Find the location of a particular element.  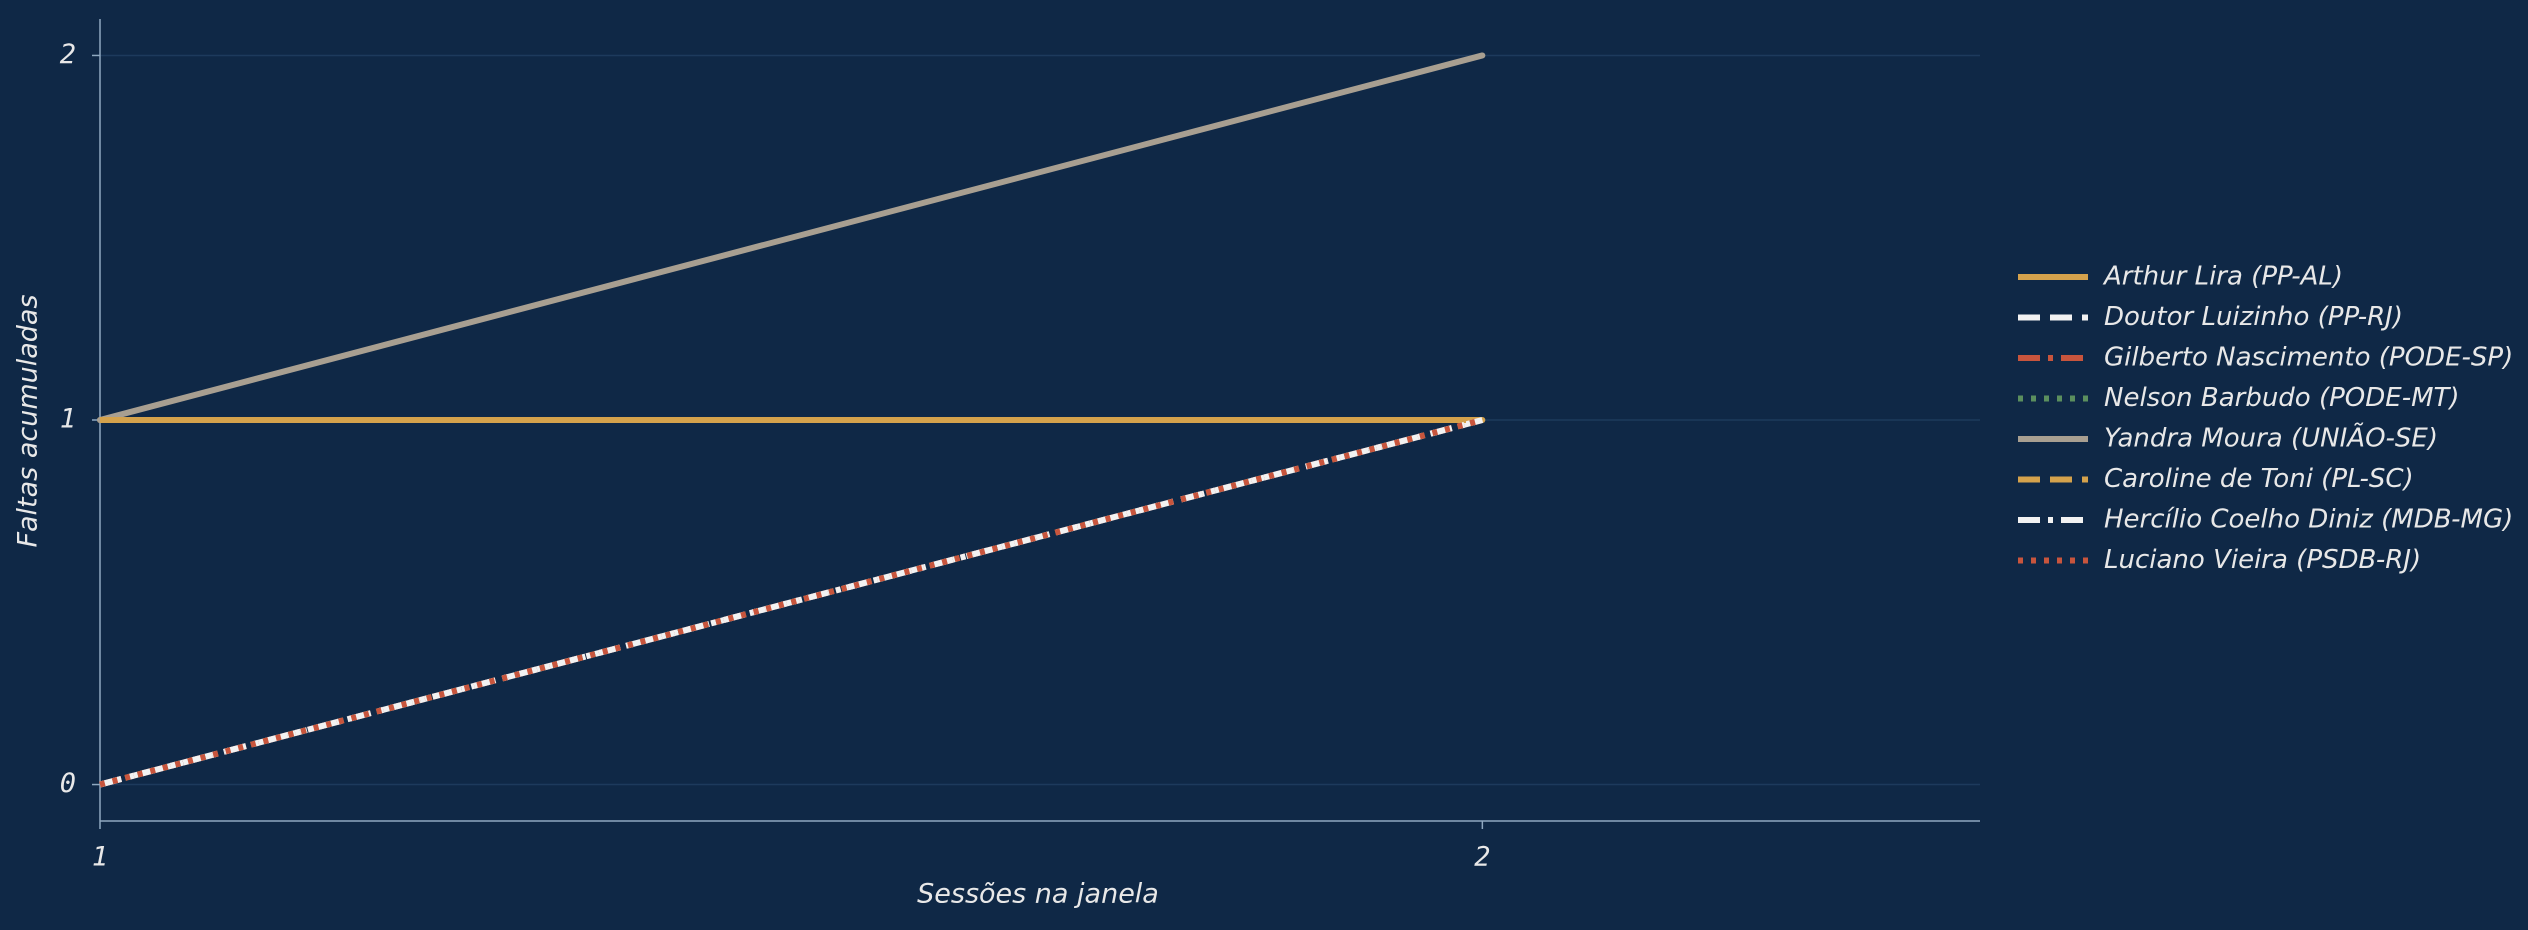

legend-label: Luciano Vieira (PSDB-RJ) is located at coordinates (2262, 560).